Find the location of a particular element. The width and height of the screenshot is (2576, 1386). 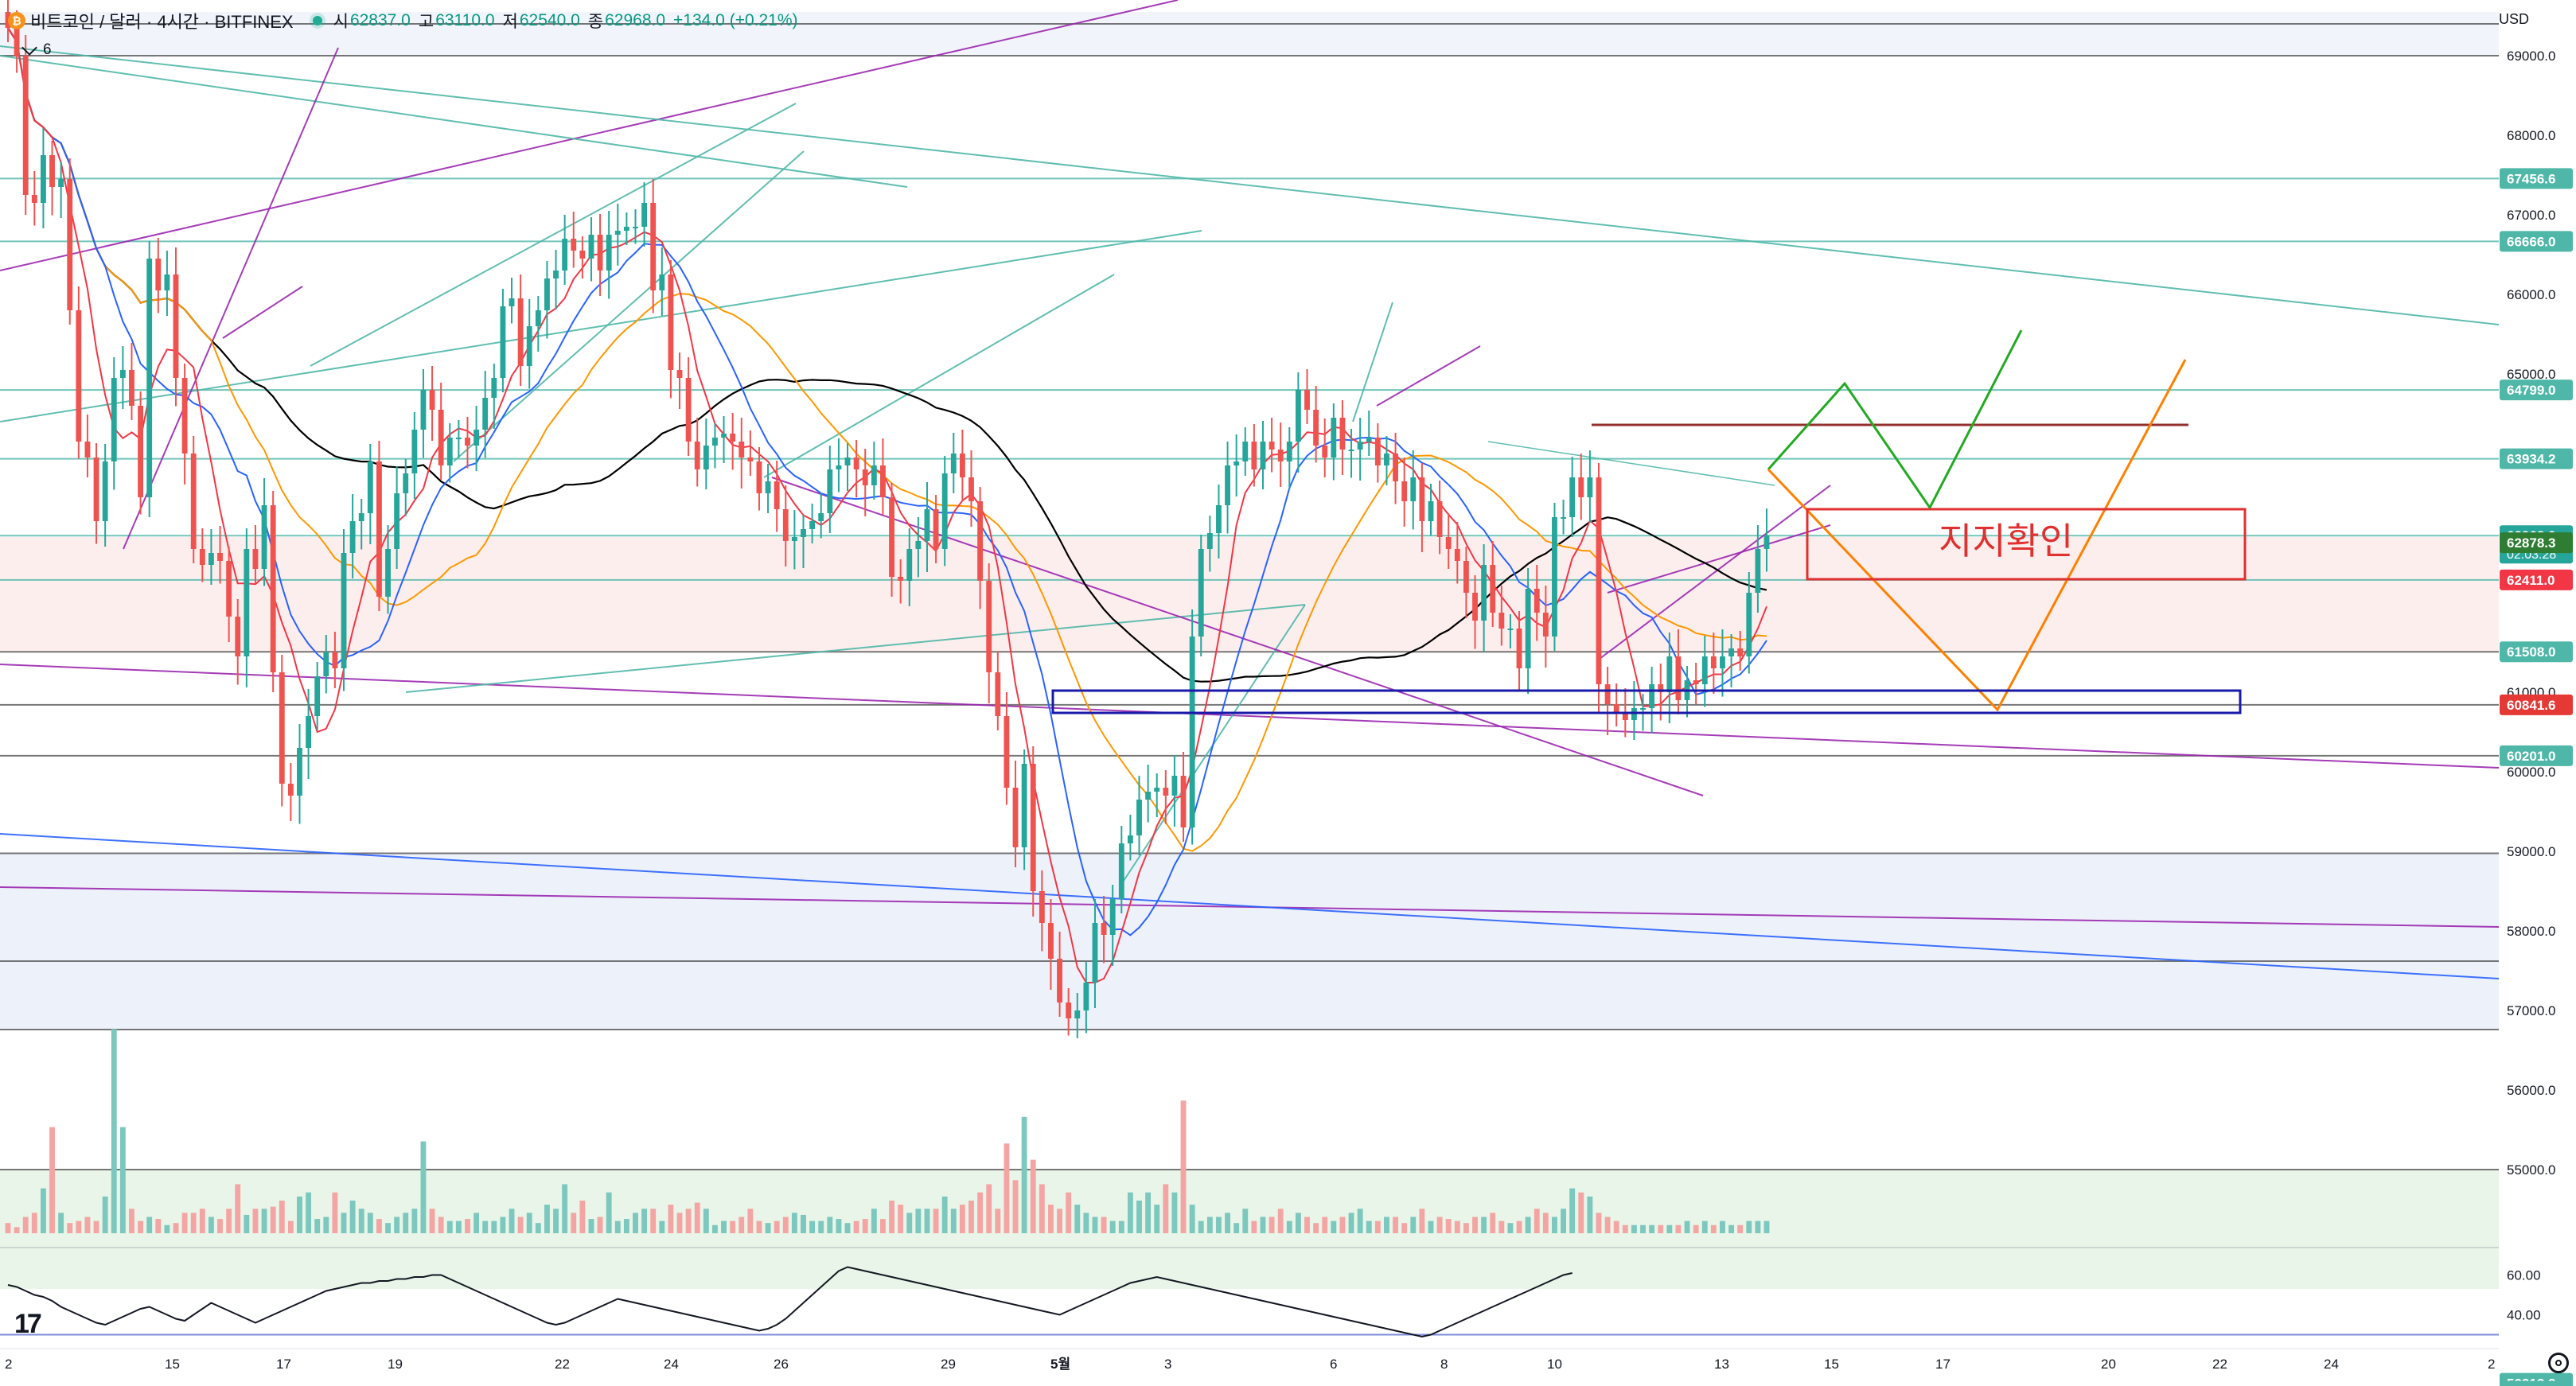

top-zone is located at coordinates (1249, 34).